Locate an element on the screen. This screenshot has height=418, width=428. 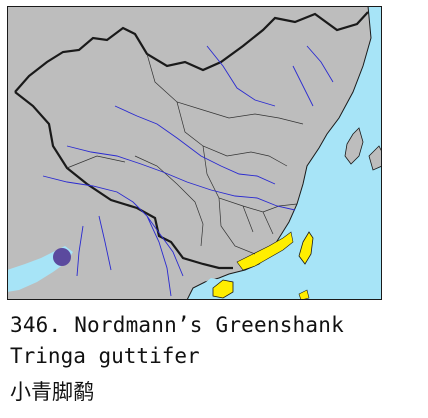
range-wintering-spot is located at coordinates (62, 257).